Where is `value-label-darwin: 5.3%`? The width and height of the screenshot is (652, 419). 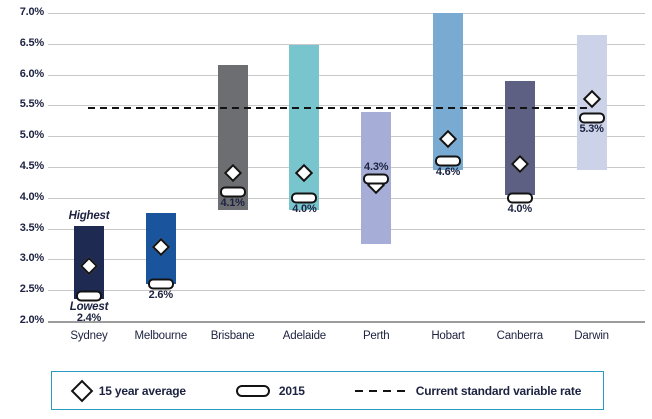
value-label-darwin: 5.3% is located at coordinates (591, 128).